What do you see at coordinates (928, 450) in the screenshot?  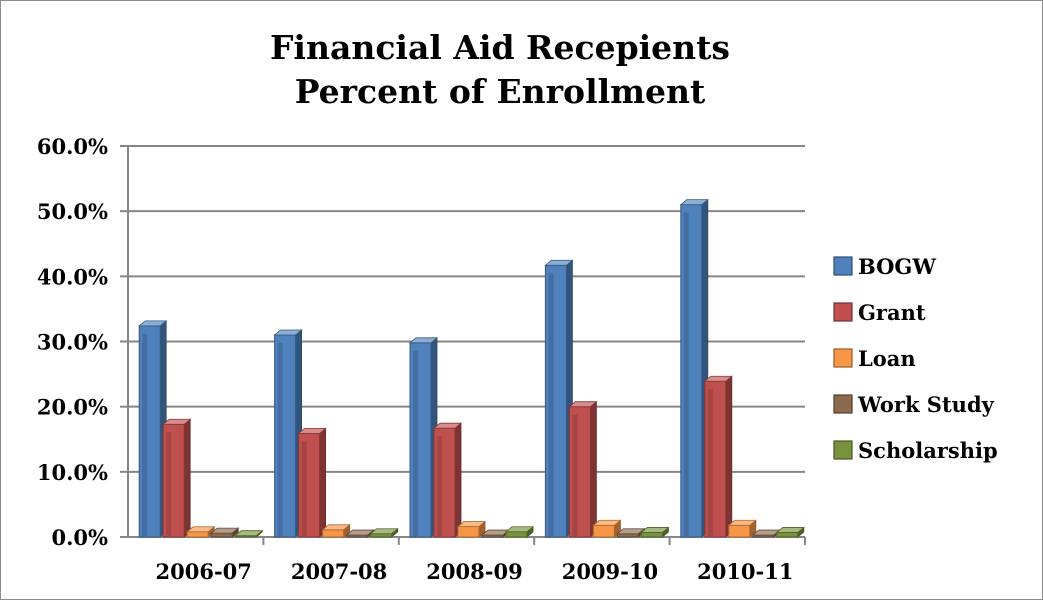 I see `legend-label: Scholarship` at bounding box center [928, 450].